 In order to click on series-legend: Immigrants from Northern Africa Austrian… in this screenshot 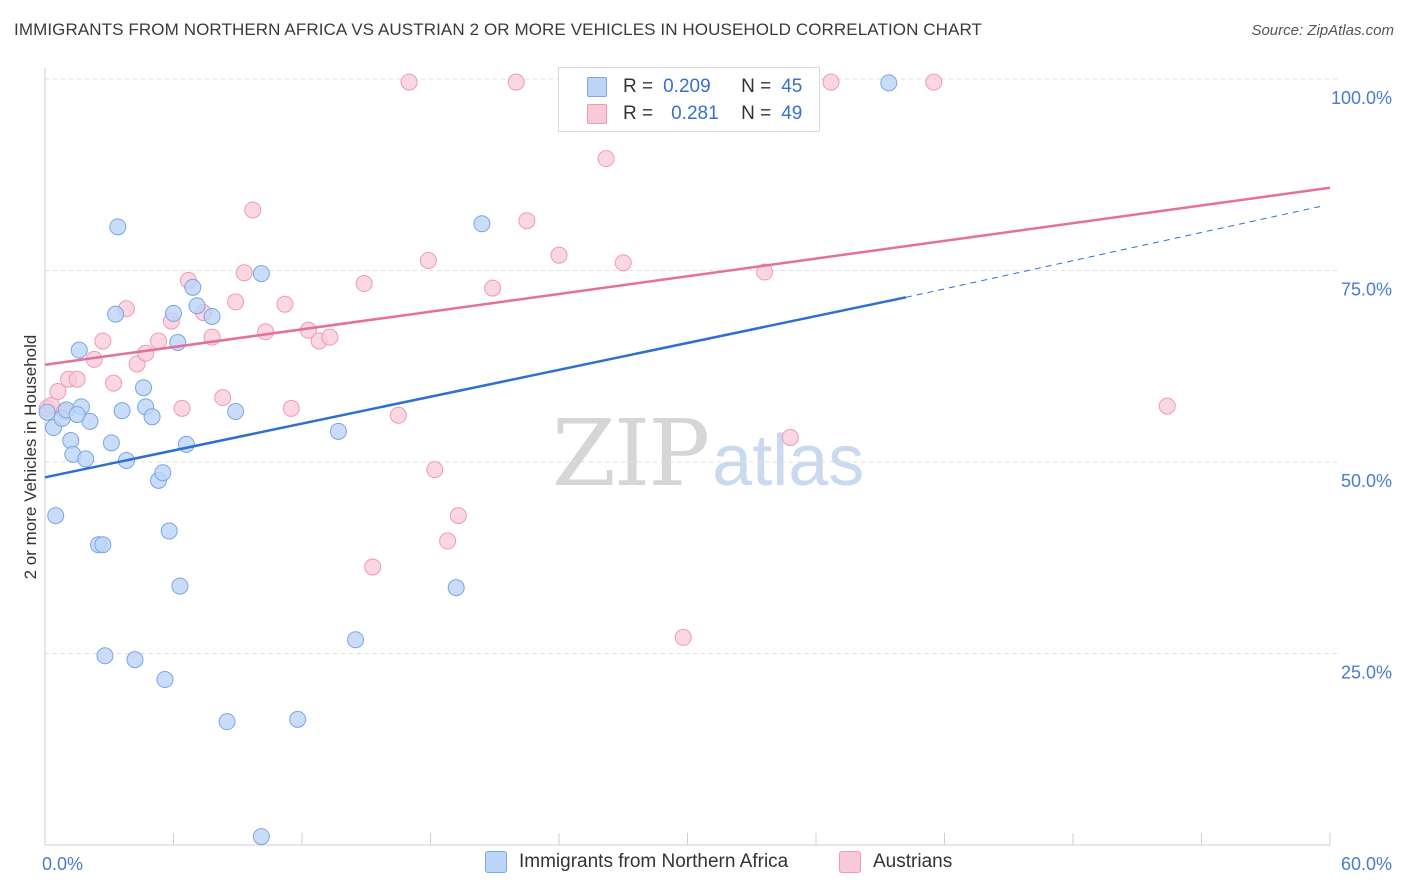, I will do `click(703, 865)`.